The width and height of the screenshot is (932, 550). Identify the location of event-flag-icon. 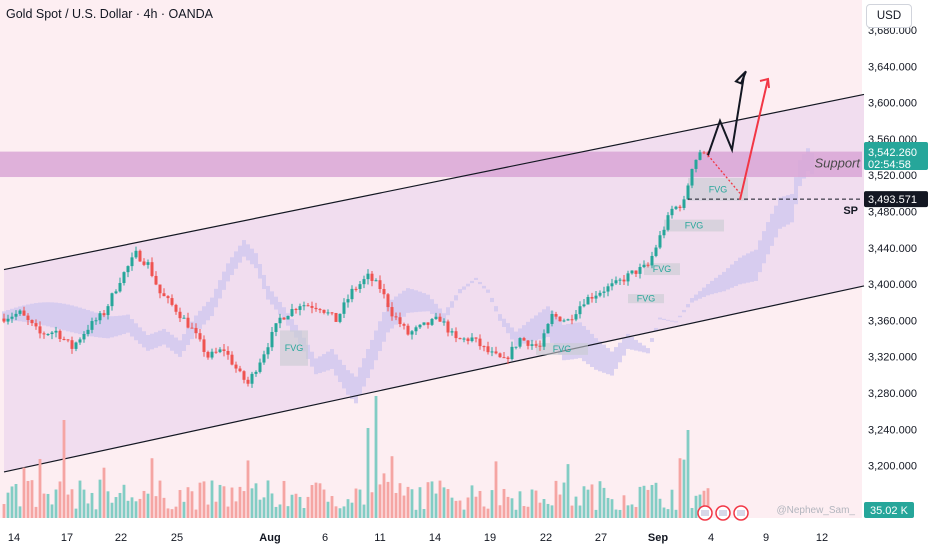
(705, 513).